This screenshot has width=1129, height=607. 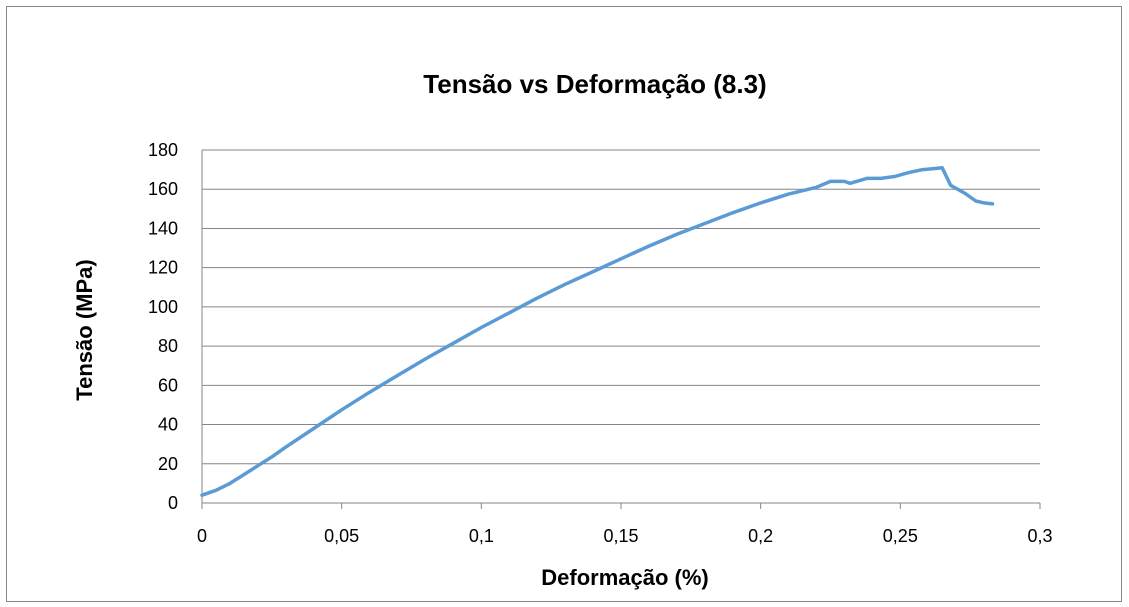 I want to click on y-axis-title: Tensão (MPa), so click(x=84, y=329).